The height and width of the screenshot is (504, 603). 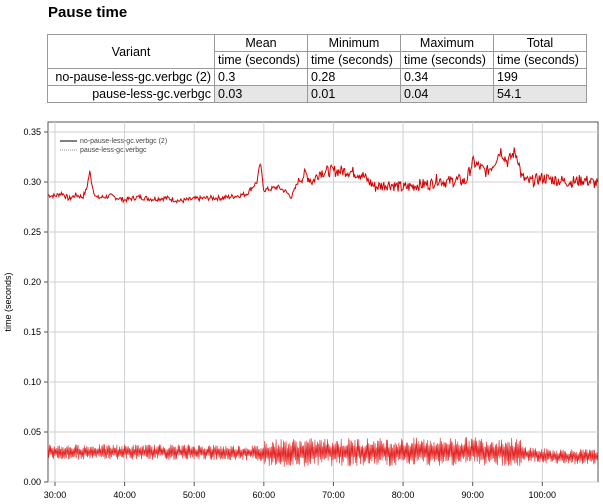 What do you see at coordinates (8, 301) in the screenshot?
I see `y-axis-label: time (seconds)` at bounding box center [8, 301].